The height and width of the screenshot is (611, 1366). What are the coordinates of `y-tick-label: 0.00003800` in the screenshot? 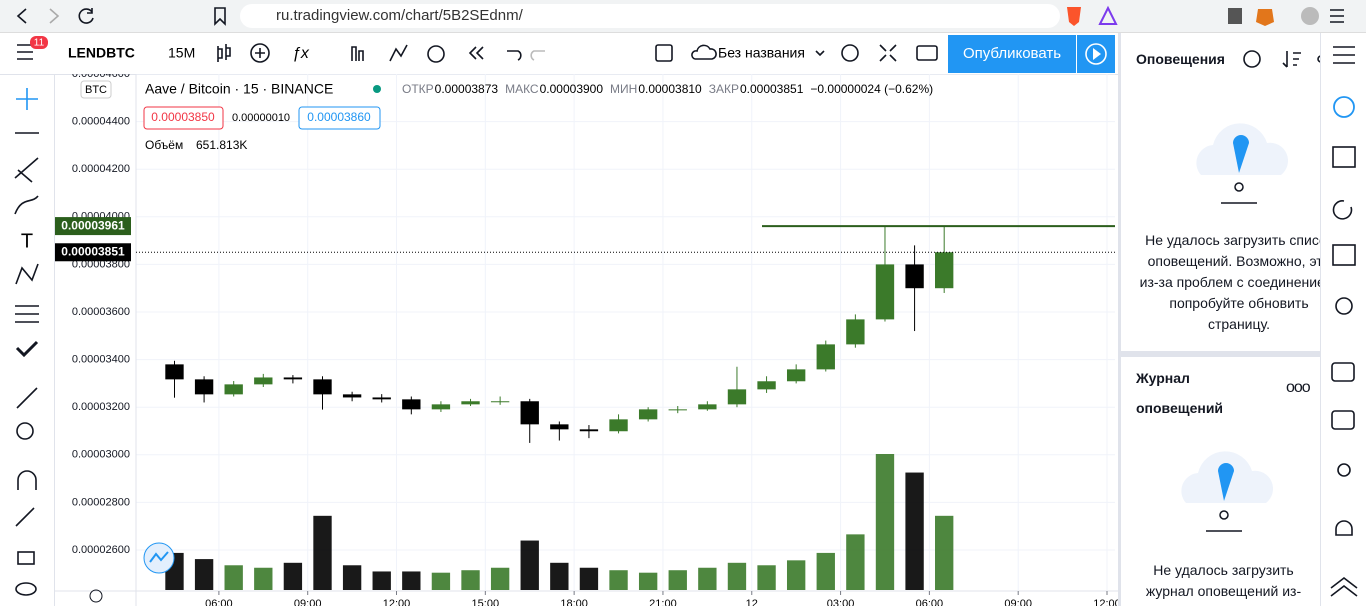 It's located at (101, 264).